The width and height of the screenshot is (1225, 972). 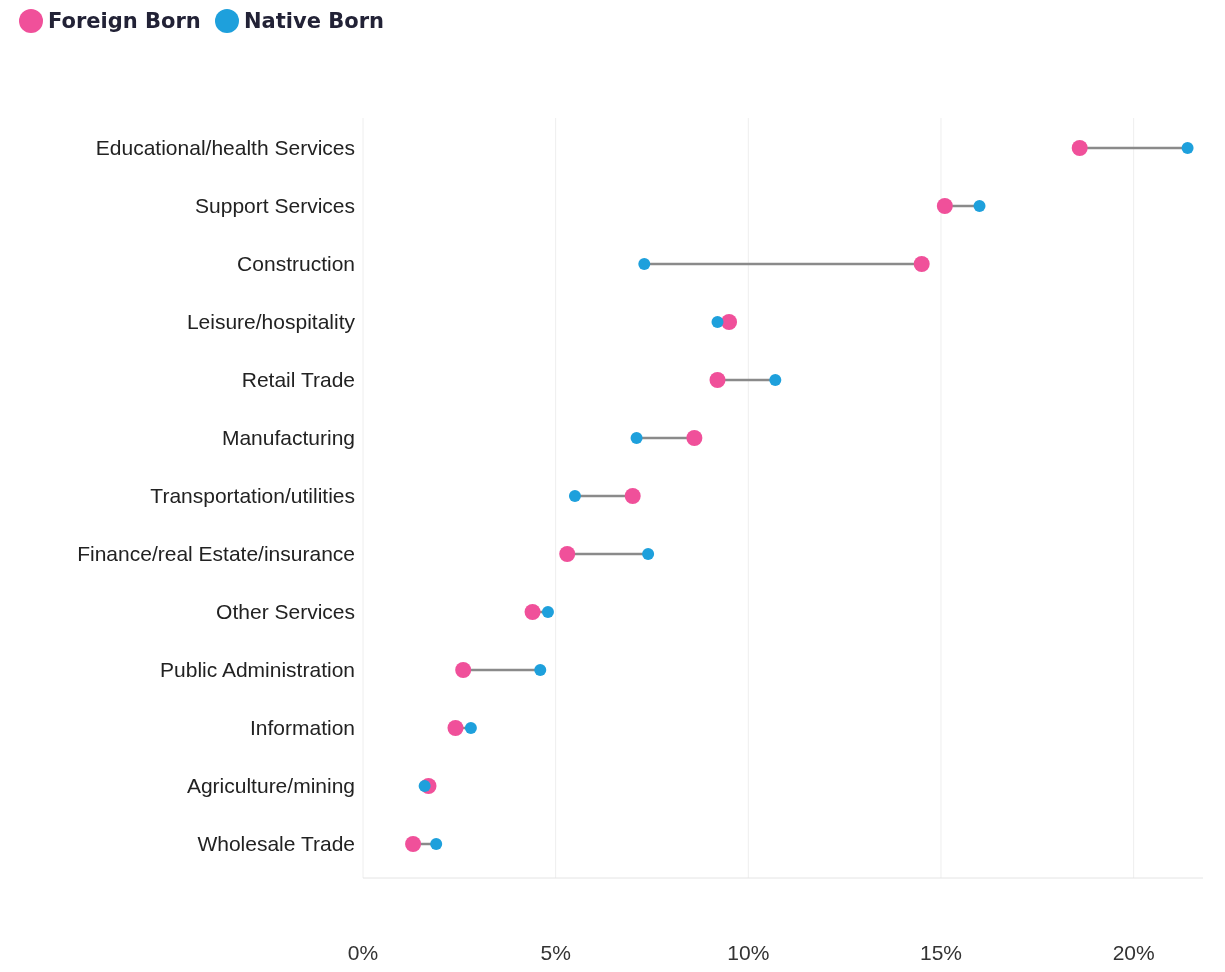 What do you see at coordinates (252, 496) in the screenshot?
I see `y-tick-label: Transportation/utilities` at bounding box center [252, 496].